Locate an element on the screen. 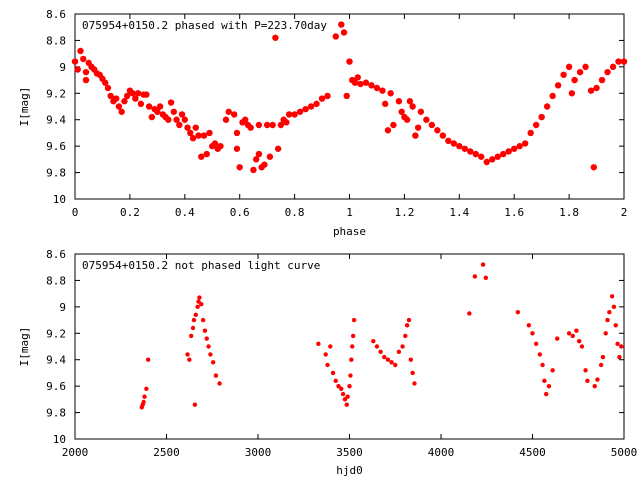 The height and width of the screenshot is (480, 640). chart-title: 075954+0150.2 not phased light curve is located at coordinates (201, 265).